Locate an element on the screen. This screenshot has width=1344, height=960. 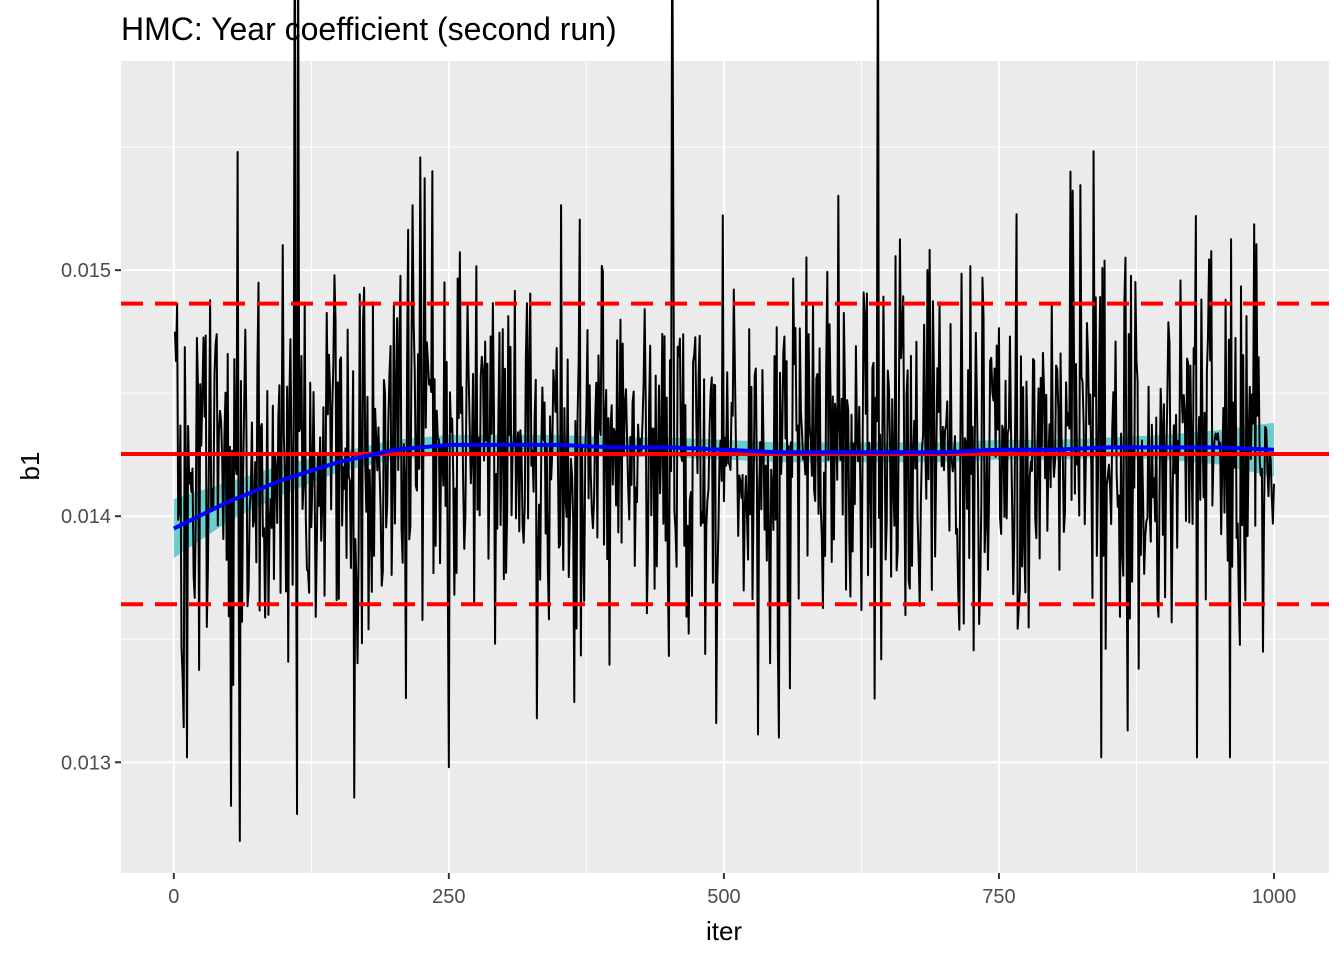
y-axis: 0.013 0.014 0.015 is located at coordinates (91, 517).